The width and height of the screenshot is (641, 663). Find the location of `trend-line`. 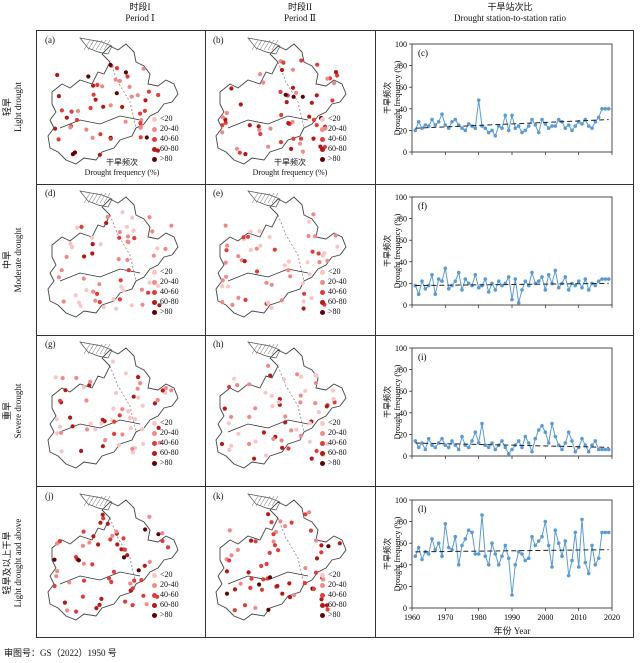

trend-line is located at coordinates (512, 284).